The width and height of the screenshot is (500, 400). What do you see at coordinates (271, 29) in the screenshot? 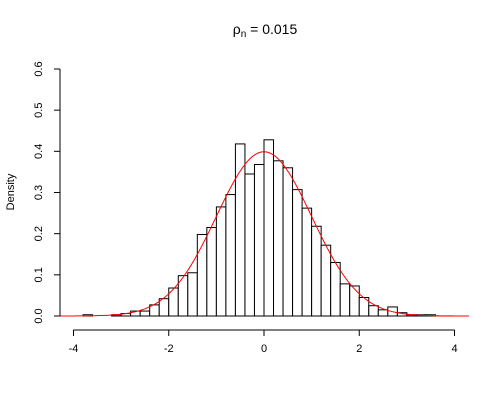
I see `chart-title-value: = 0.015` at bounding box center [271, 29].